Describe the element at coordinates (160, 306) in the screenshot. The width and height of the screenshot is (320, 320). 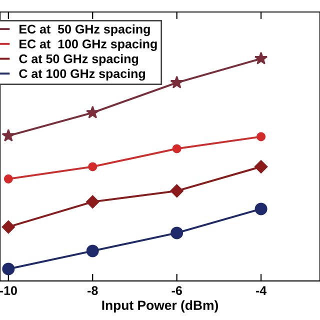
I see `x-axis-title: Input Power (dBm)` at that location.